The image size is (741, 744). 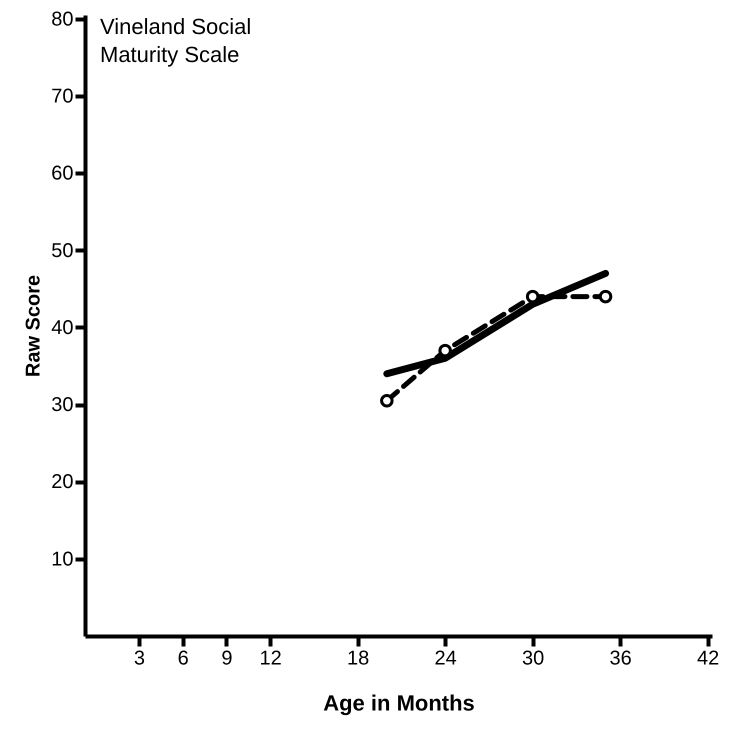 I want to click on y-tick-label: 60, so click(x=62, y=173).